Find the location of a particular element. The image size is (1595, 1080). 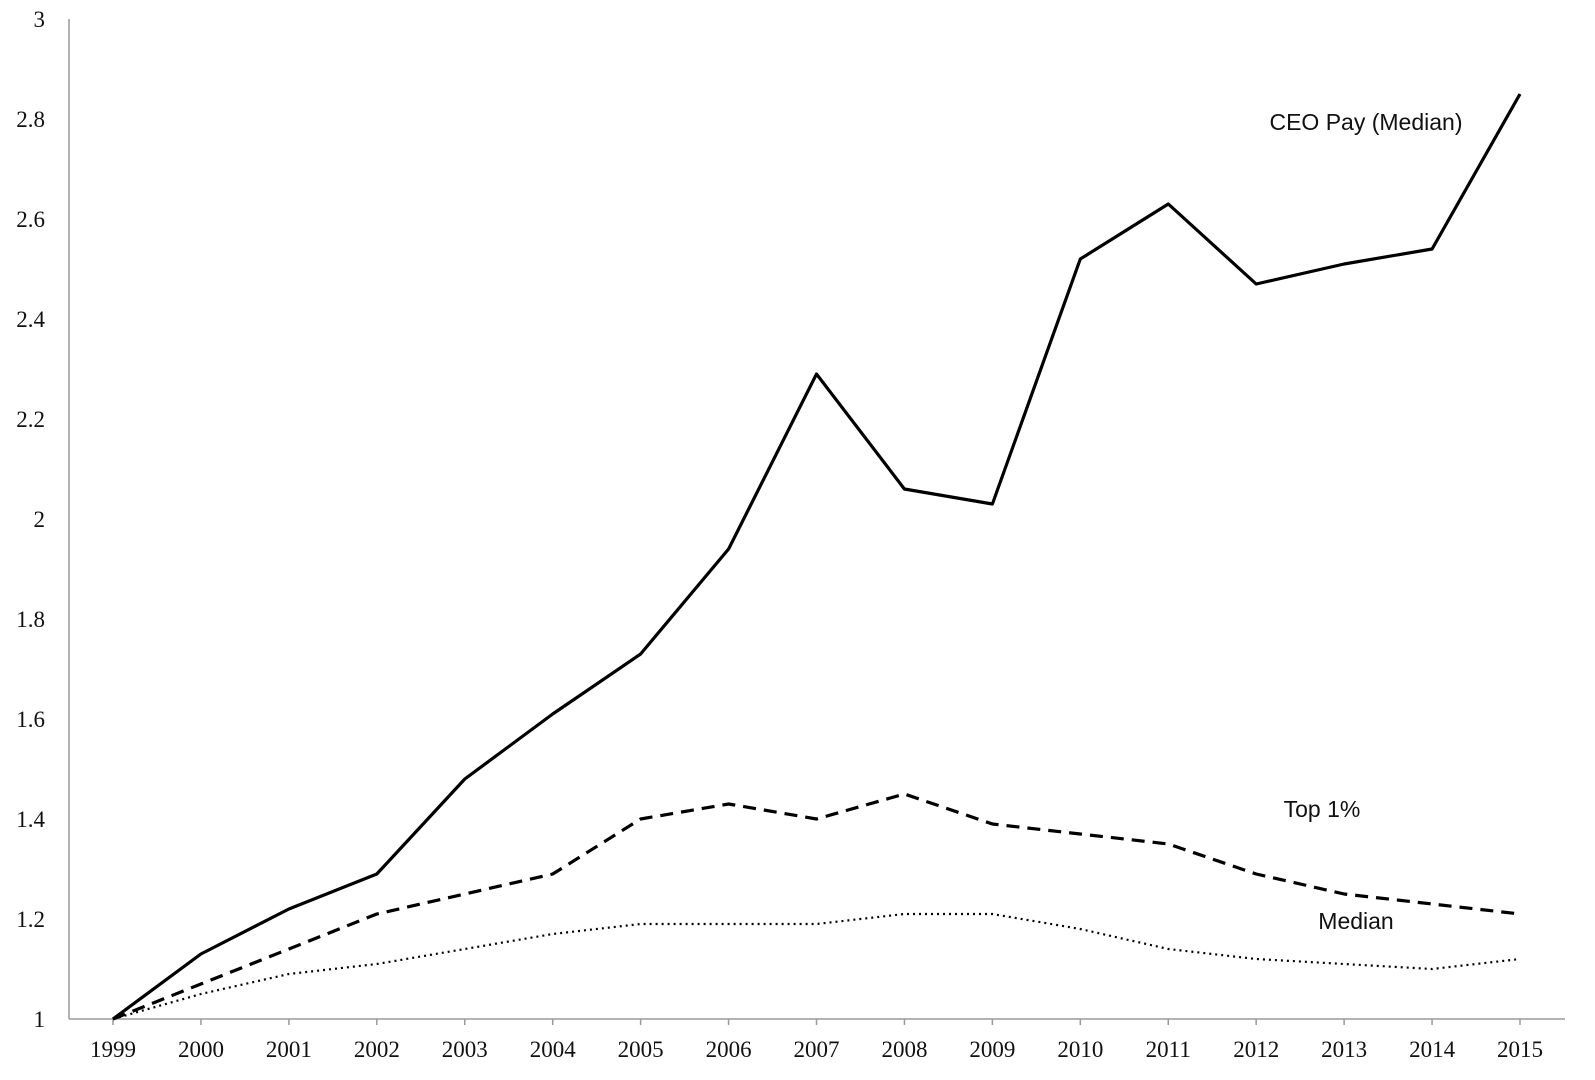

x-tick-label: 2013 is located at coordinates (1344, 1049).